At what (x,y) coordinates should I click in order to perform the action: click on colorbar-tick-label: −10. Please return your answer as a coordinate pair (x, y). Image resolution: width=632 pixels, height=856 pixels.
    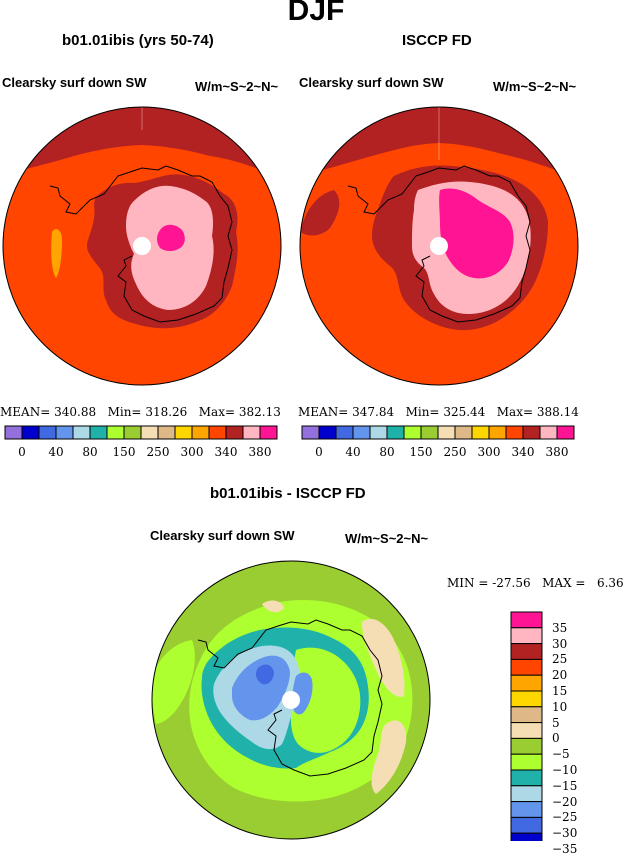
    Looking at the image, I should click on (565, 770).